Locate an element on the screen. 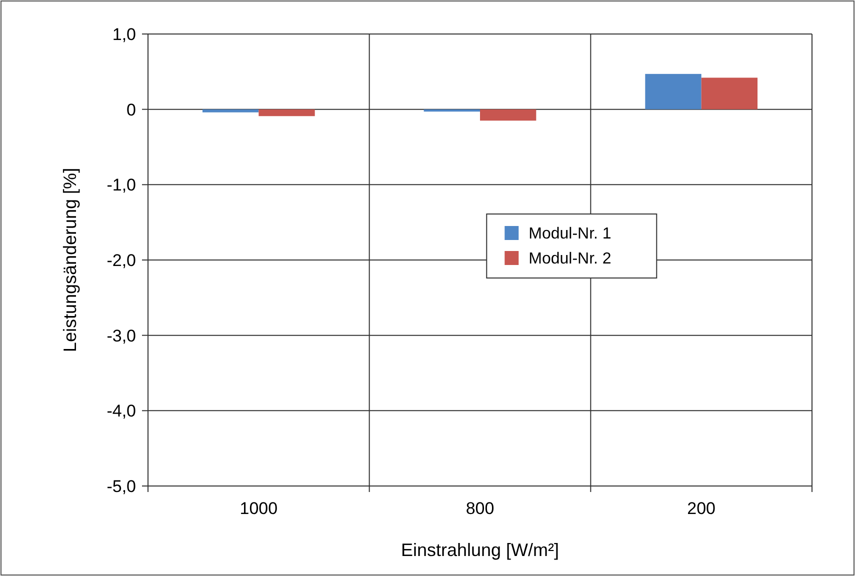 The height and width of the screenshot is (576, 855). x-tick-label: 800 is located at coordinates (480, 508).